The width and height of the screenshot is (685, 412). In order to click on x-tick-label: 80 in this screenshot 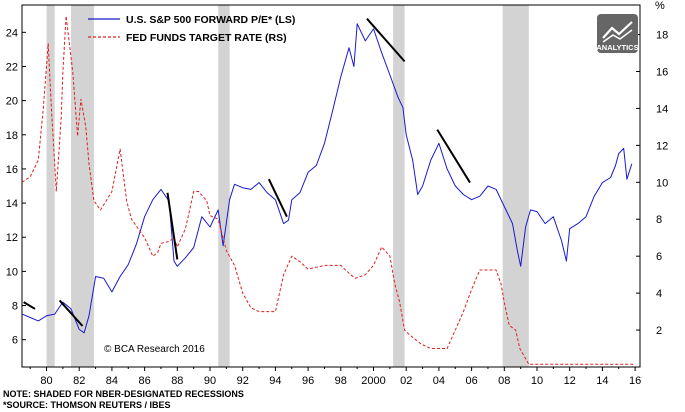, I will do `click(46, 381)`.